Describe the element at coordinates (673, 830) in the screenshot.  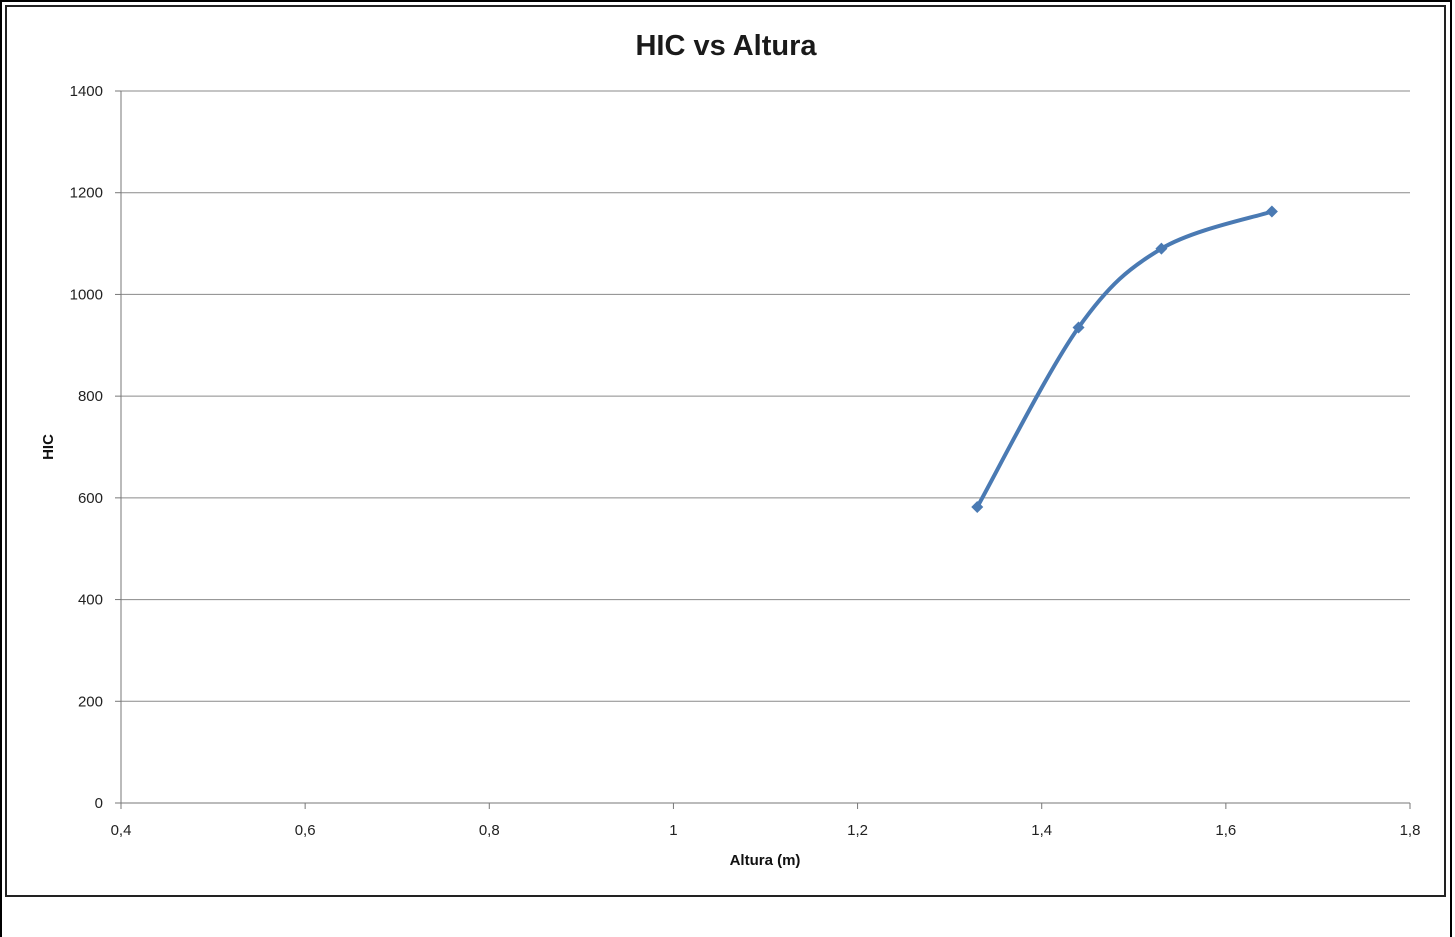
I see `x-tick-label: 1` at that location.